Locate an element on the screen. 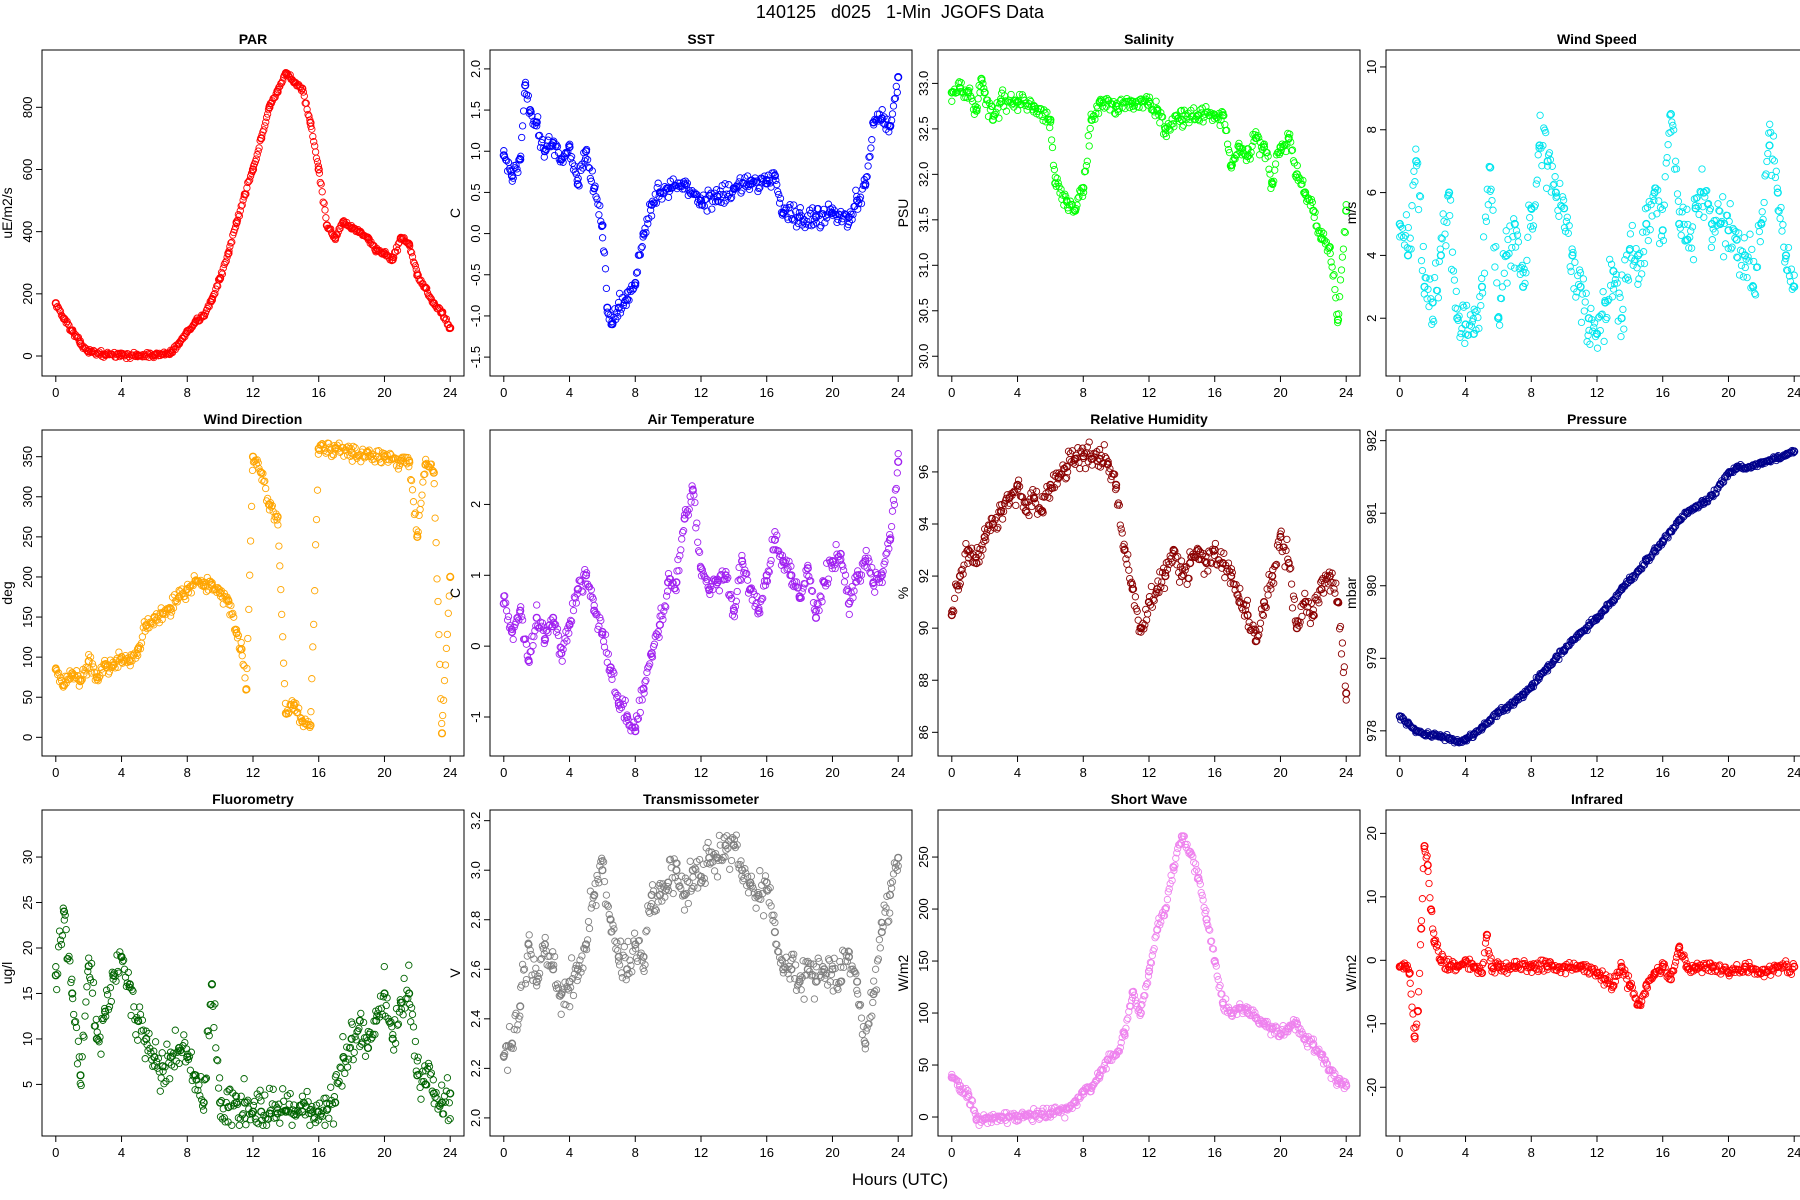 This screenshot has height=1200, width=1800. y-tick-label: 2.2 is located at coordinates (475, 1068).